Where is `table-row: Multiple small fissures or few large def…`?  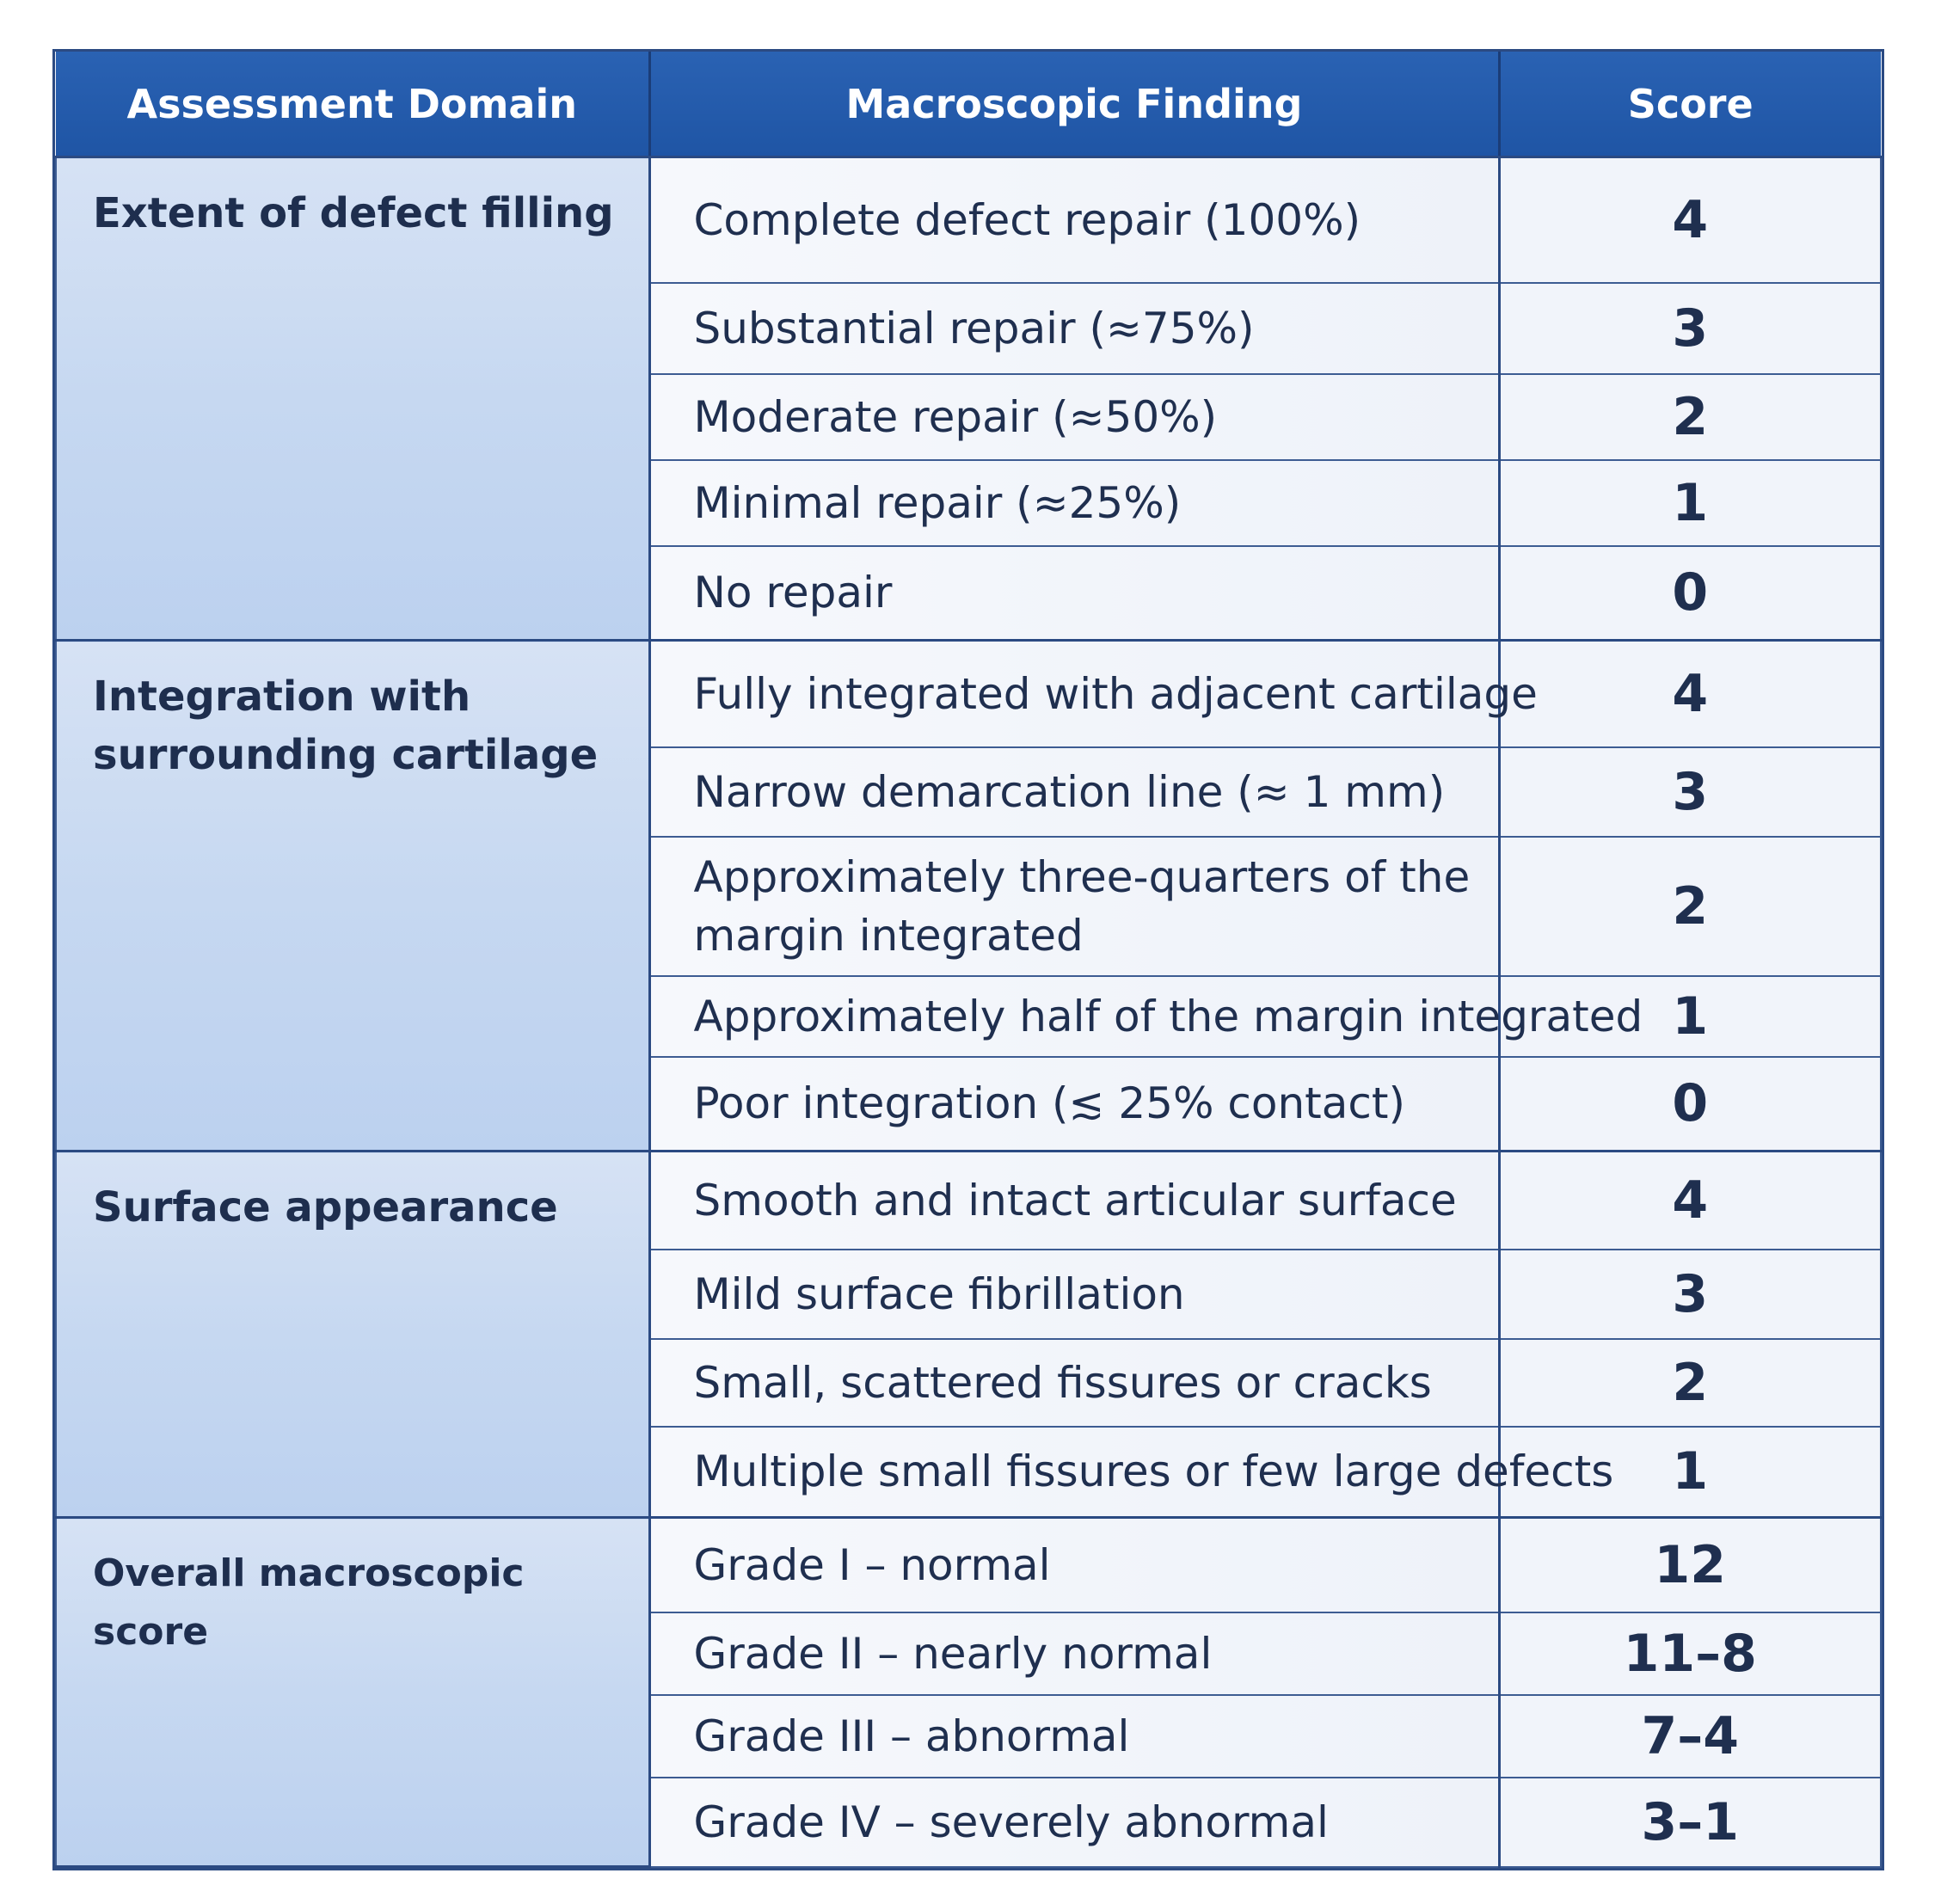
table-row: Multiple small fissures or few large def… is located at coordinates (969, 1472).